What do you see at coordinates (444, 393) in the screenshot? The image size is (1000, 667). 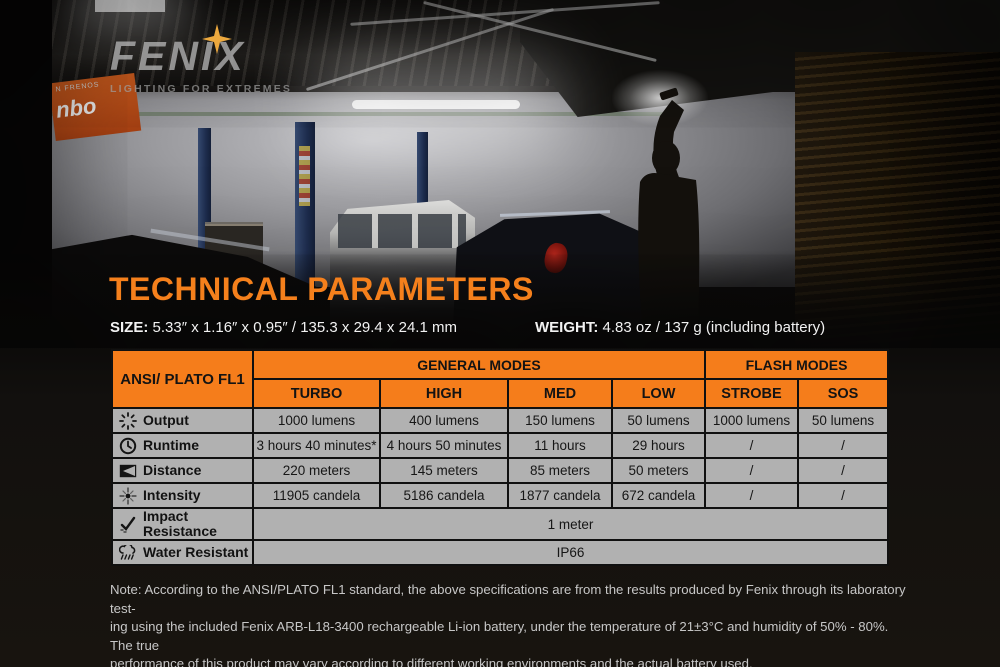 I see `mode-header-high: HIGH` at bounding box center [444, 393].